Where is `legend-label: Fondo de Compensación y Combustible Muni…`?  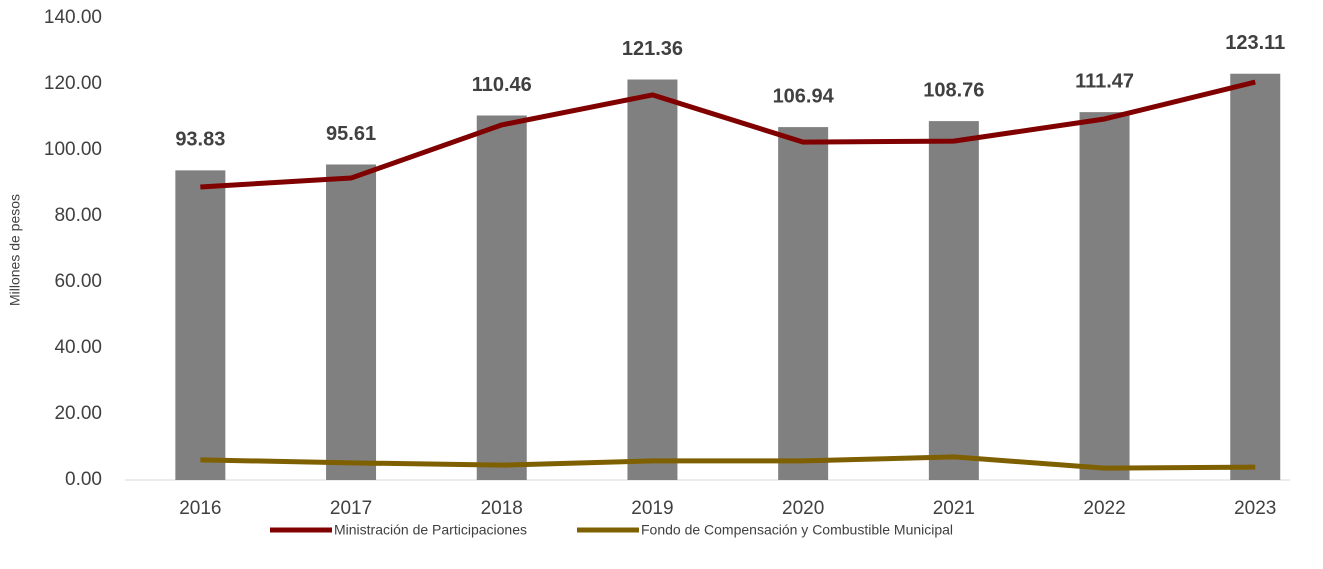
legend-label: Fondo de Compensación y Combustible Muni… is located at coordinates (797, 530).